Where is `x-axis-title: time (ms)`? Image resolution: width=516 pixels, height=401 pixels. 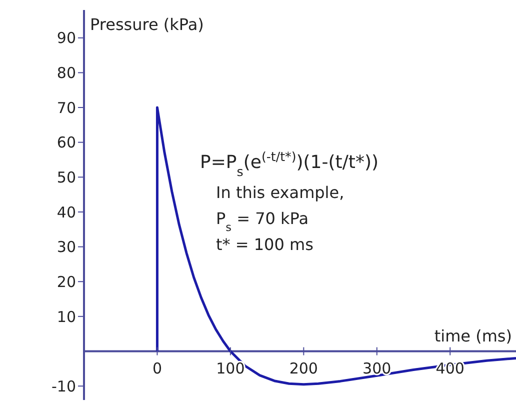
x-axis-title: time (ms) is located at coordinates (473, 336).